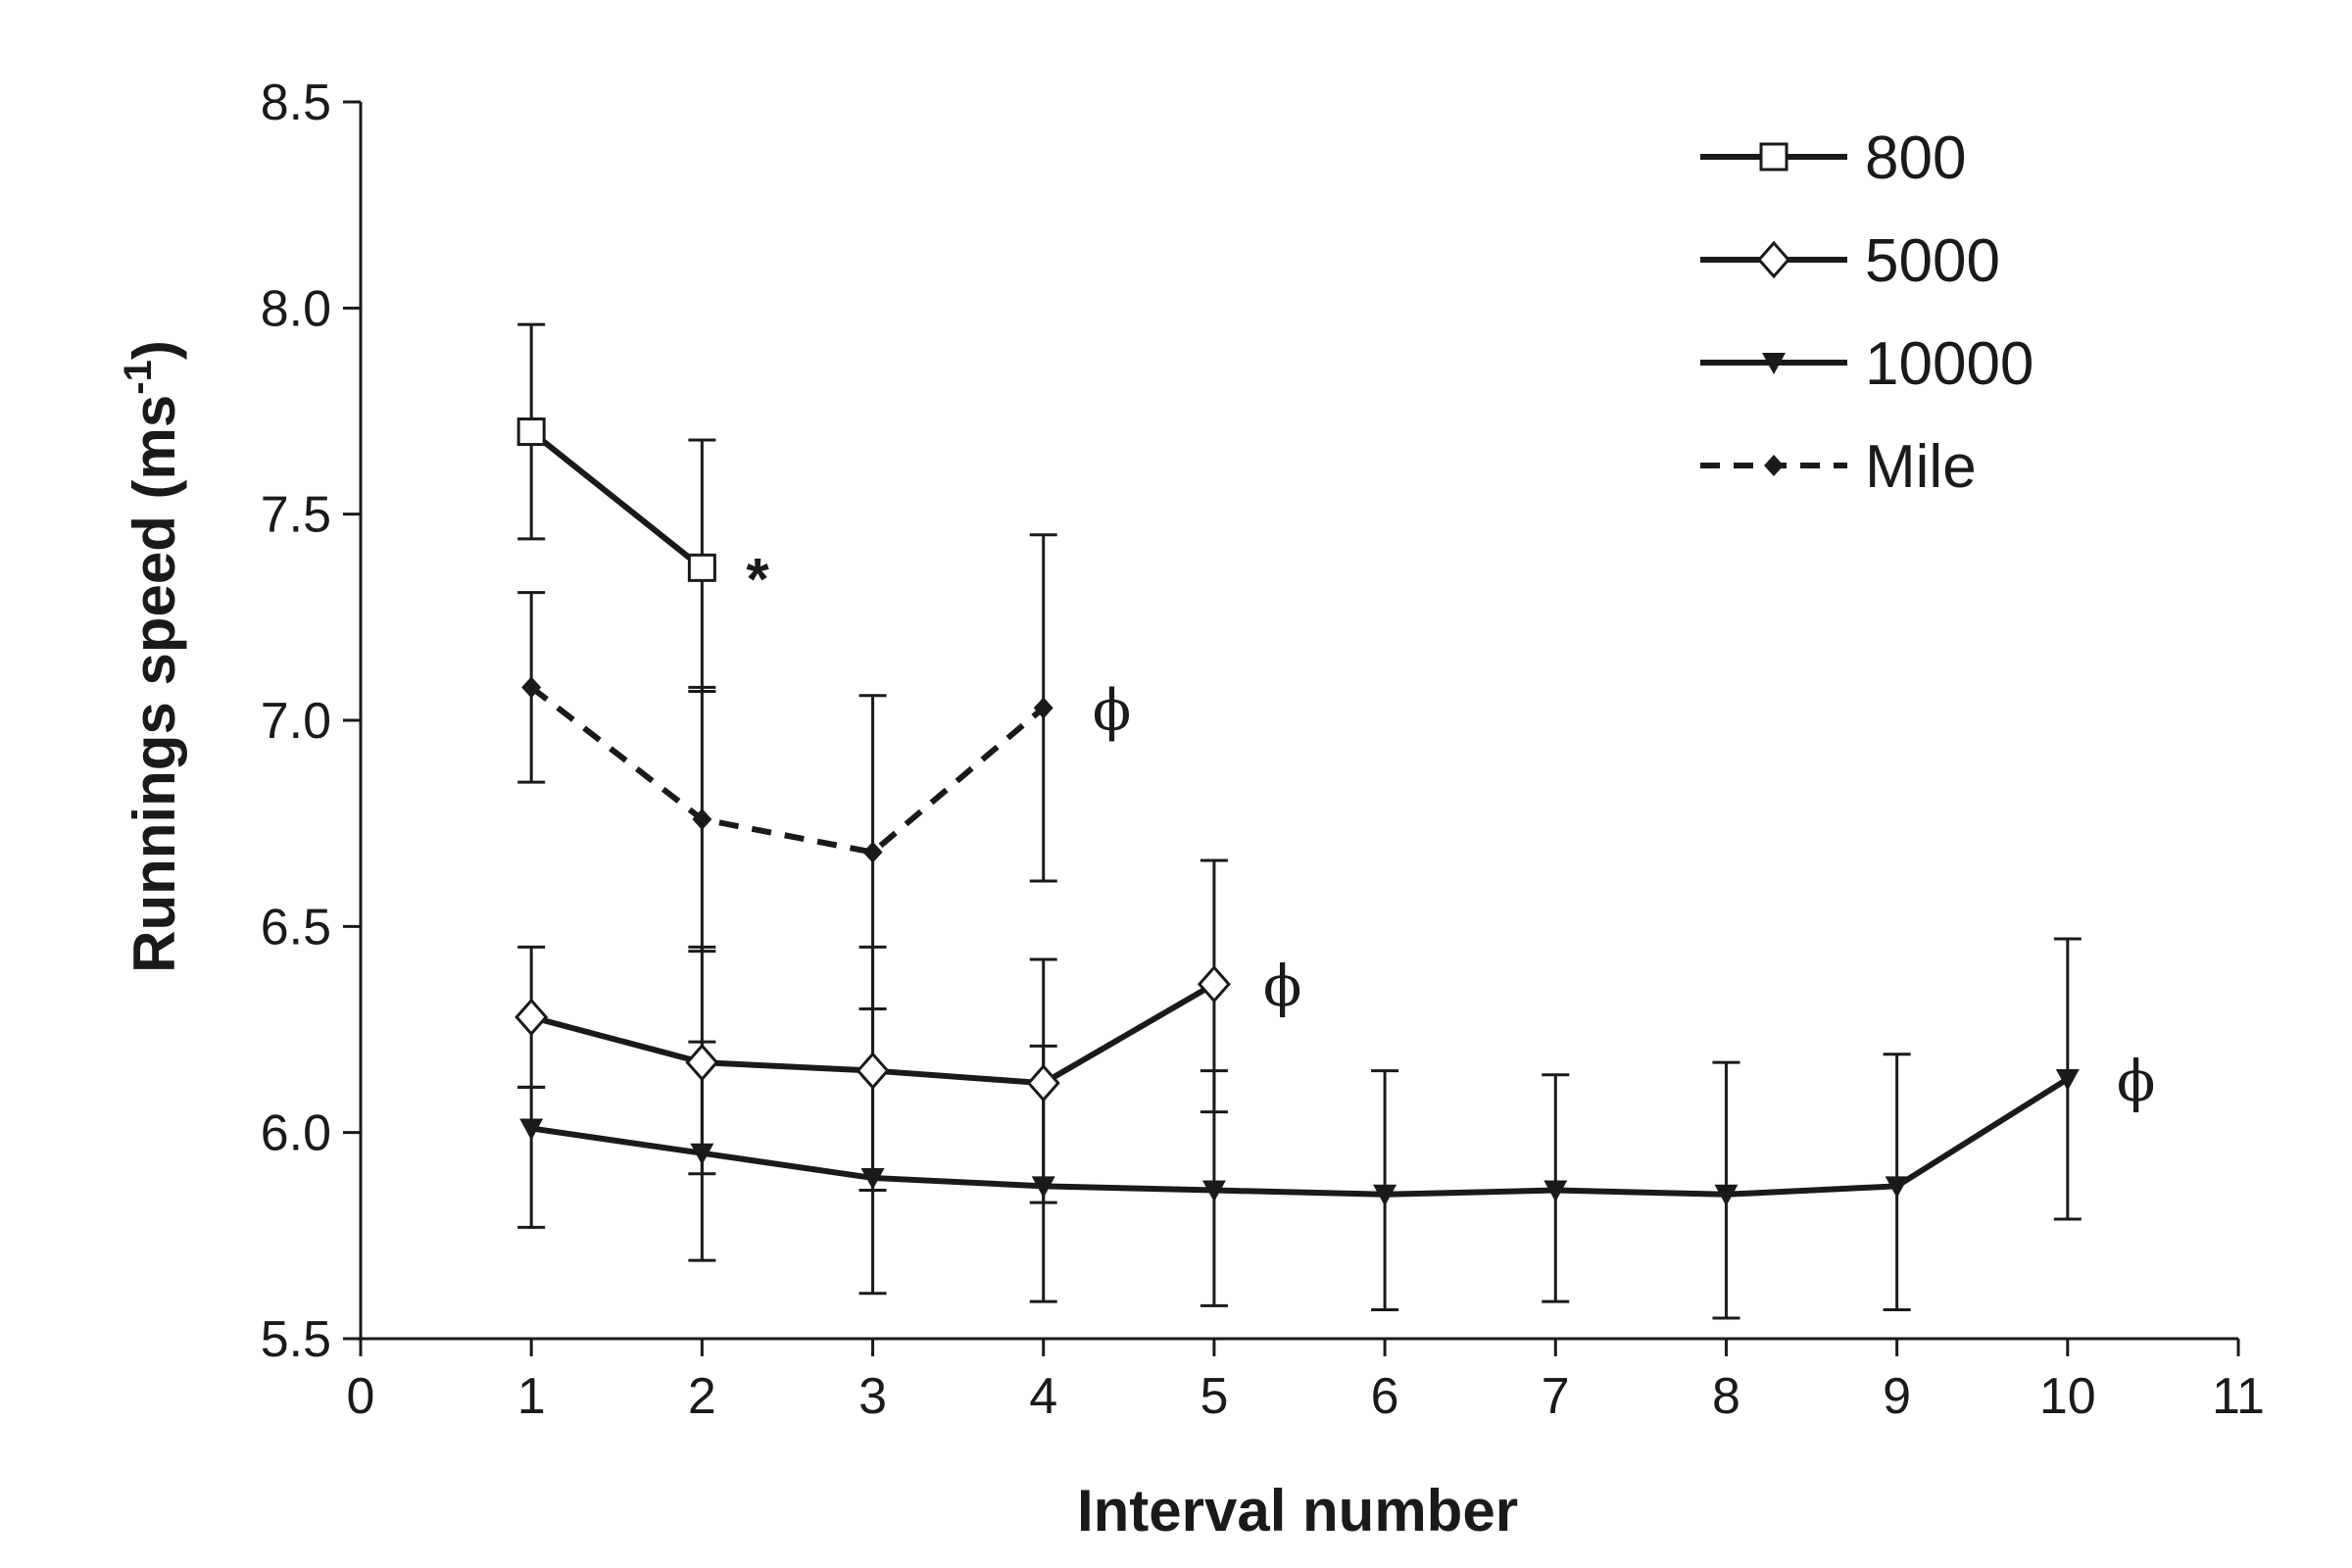 This screenshot has height=1568, width=2352. I want to click on y-axis-title-suffix: ), so click(154, 350).